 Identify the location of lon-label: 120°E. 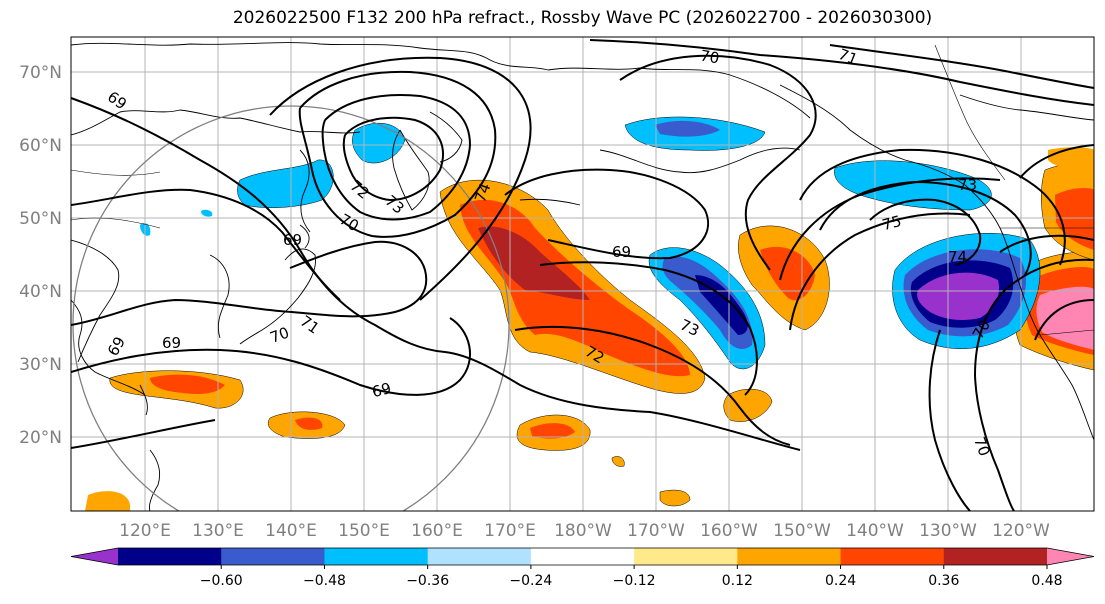
(145, 531).